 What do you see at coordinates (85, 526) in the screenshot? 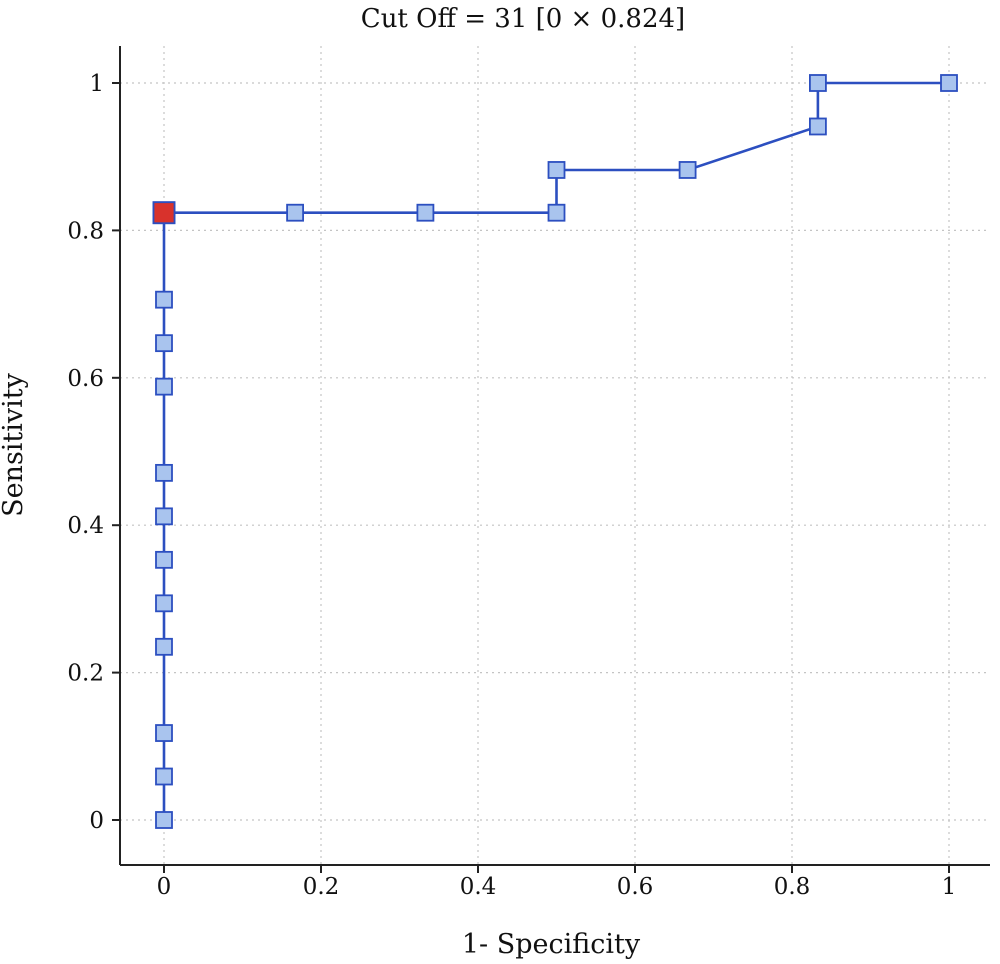
I see `y-tick-label: 0.4` at bounding box center [85, 526].